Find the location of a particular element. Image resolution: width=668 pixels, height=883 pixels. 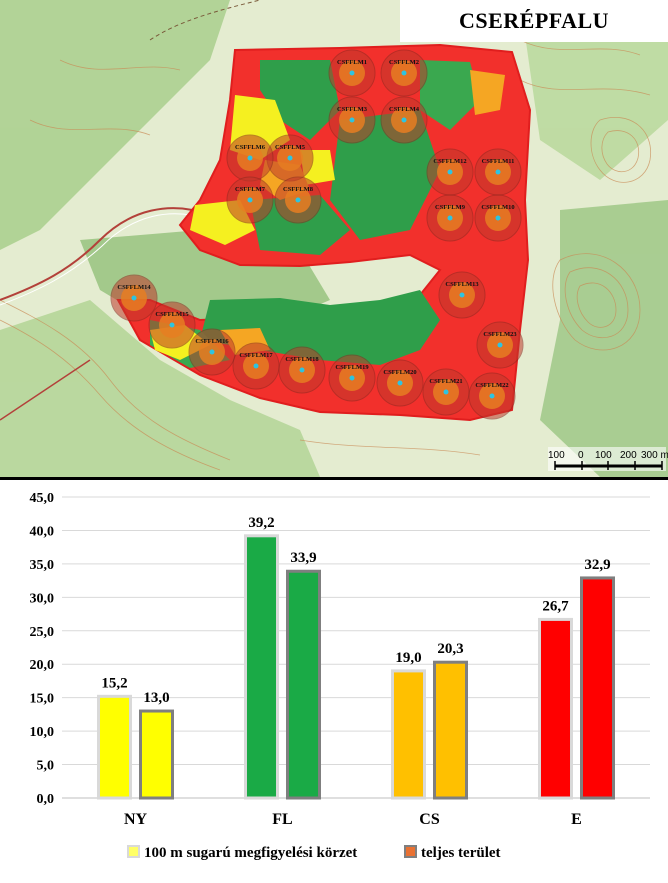

monitoring-plot: CSFFLM20 is located at coordinates (400, 383).